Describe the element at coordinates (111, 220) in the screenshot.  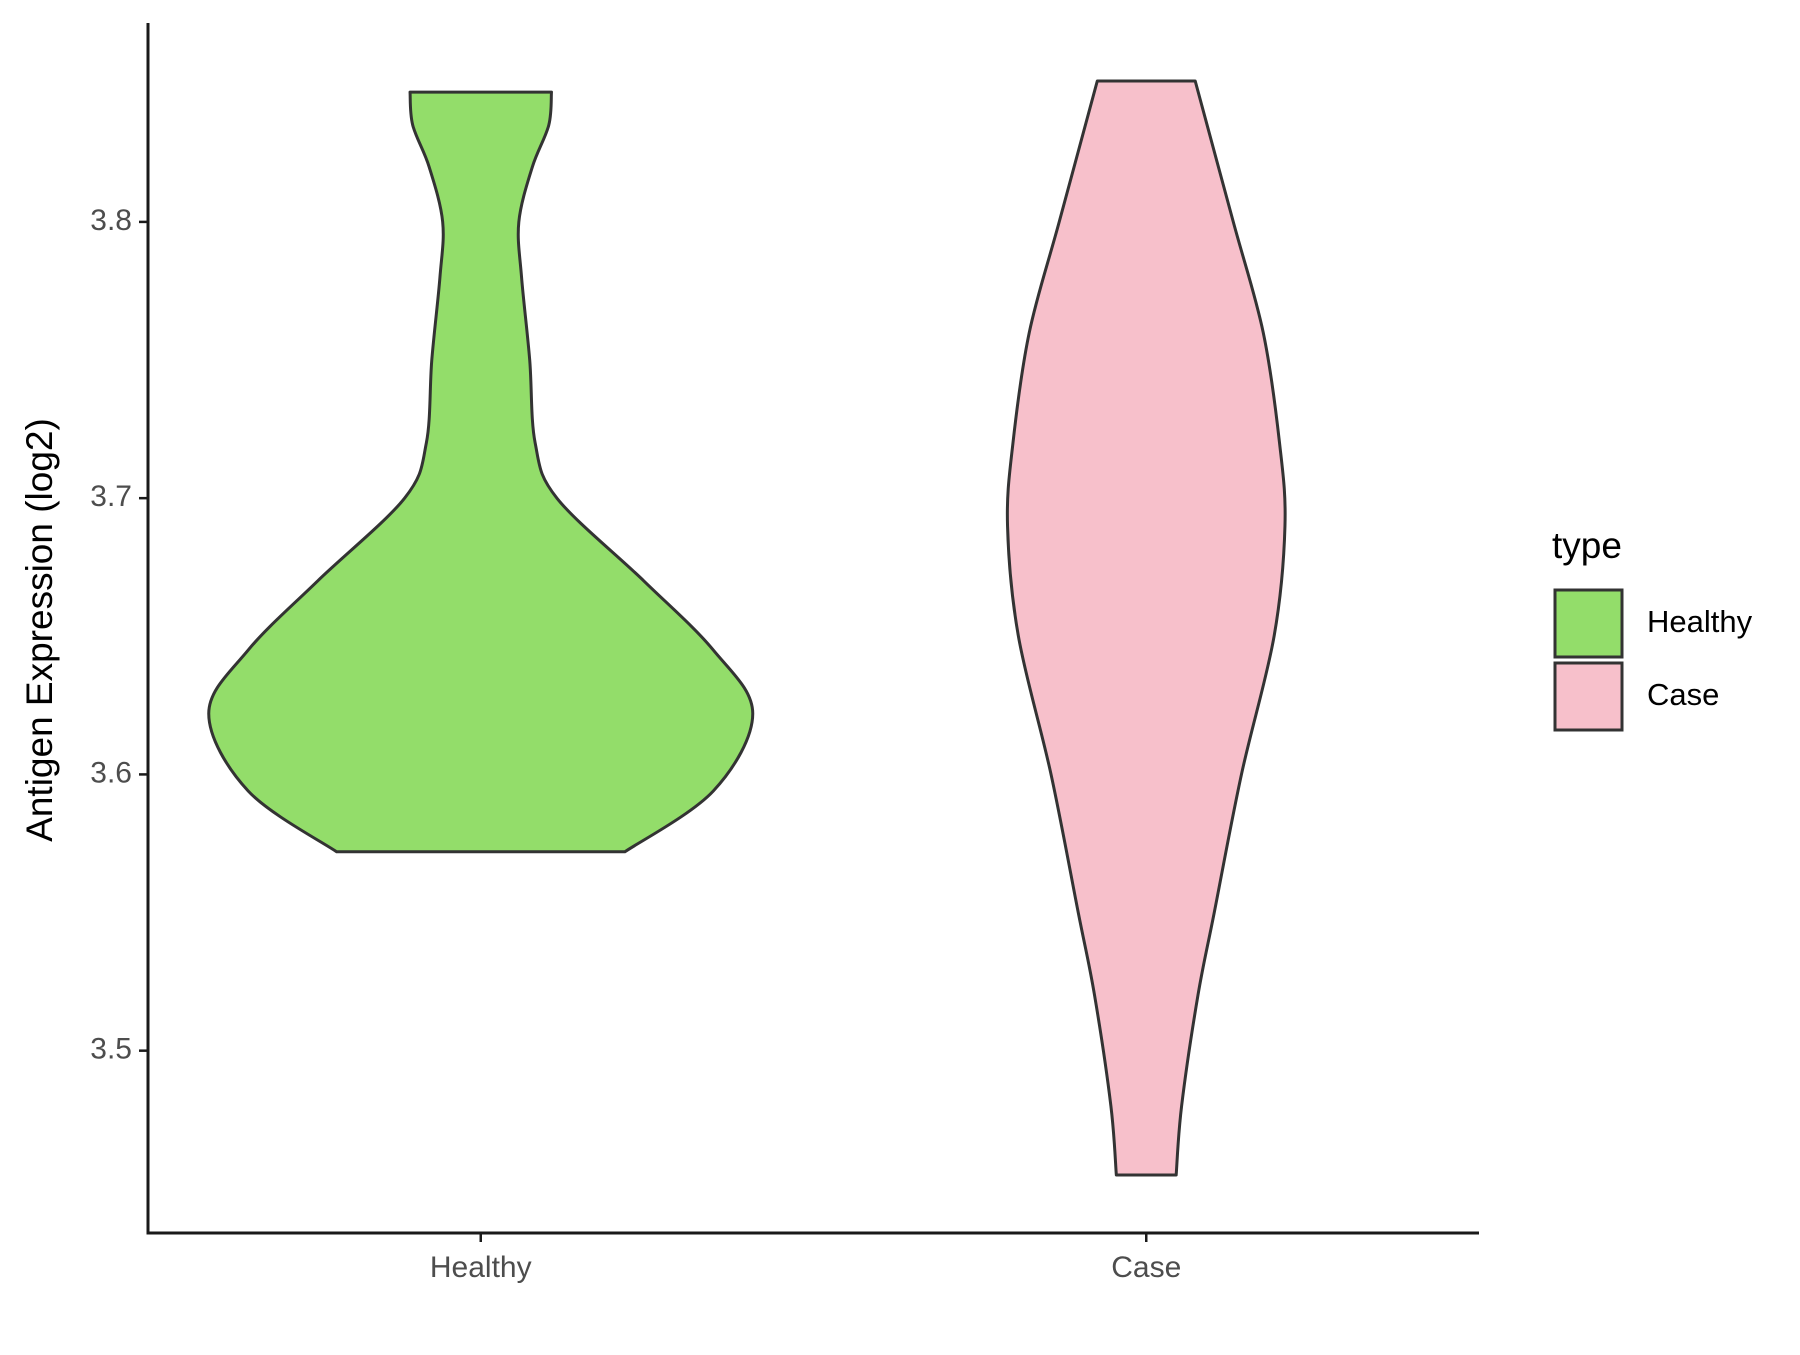
I see `y-tick-label: 3.8` at that location.